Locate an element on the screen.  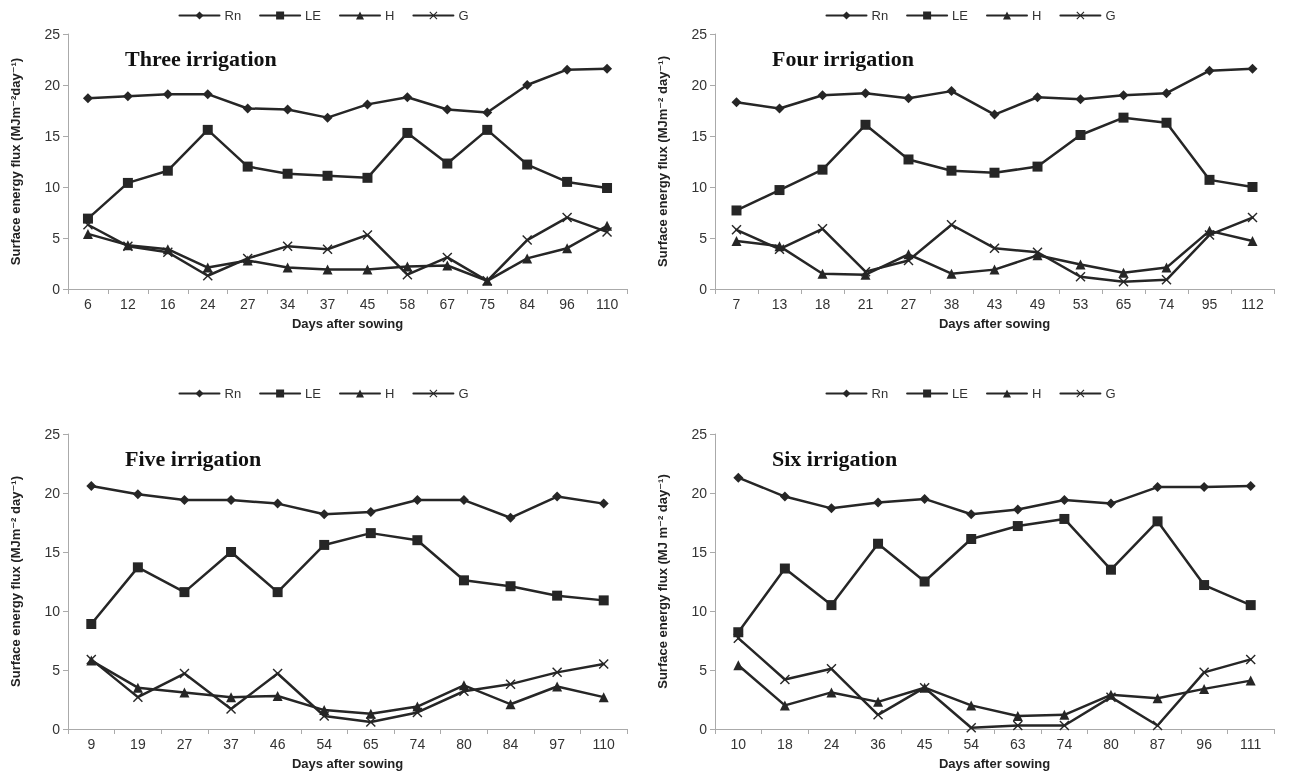
legend-label: G is located at coordinates (463, 15).